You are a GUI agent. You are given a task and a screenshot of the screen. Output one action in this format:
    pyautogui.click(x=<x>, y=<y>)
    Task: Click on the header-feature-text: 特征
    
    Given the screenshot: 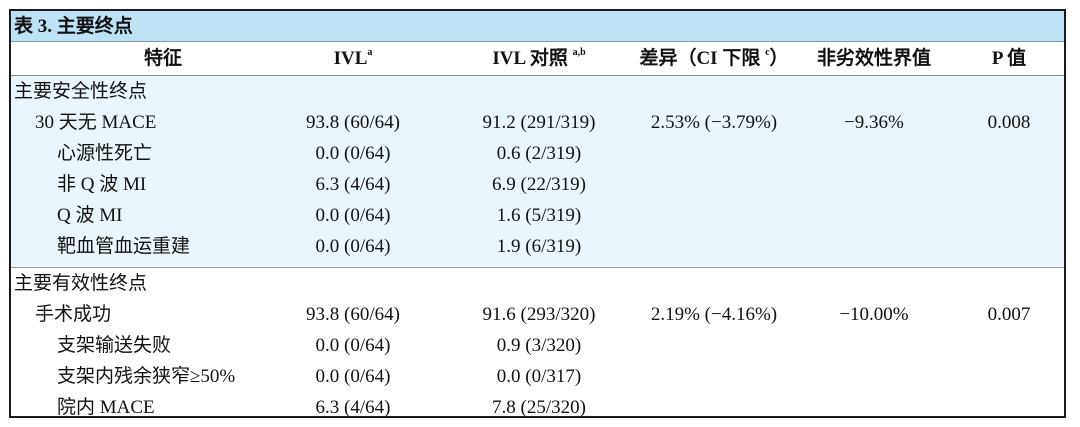 What is the action you would take?
    pyautogui.click(x=162, y=58)
    